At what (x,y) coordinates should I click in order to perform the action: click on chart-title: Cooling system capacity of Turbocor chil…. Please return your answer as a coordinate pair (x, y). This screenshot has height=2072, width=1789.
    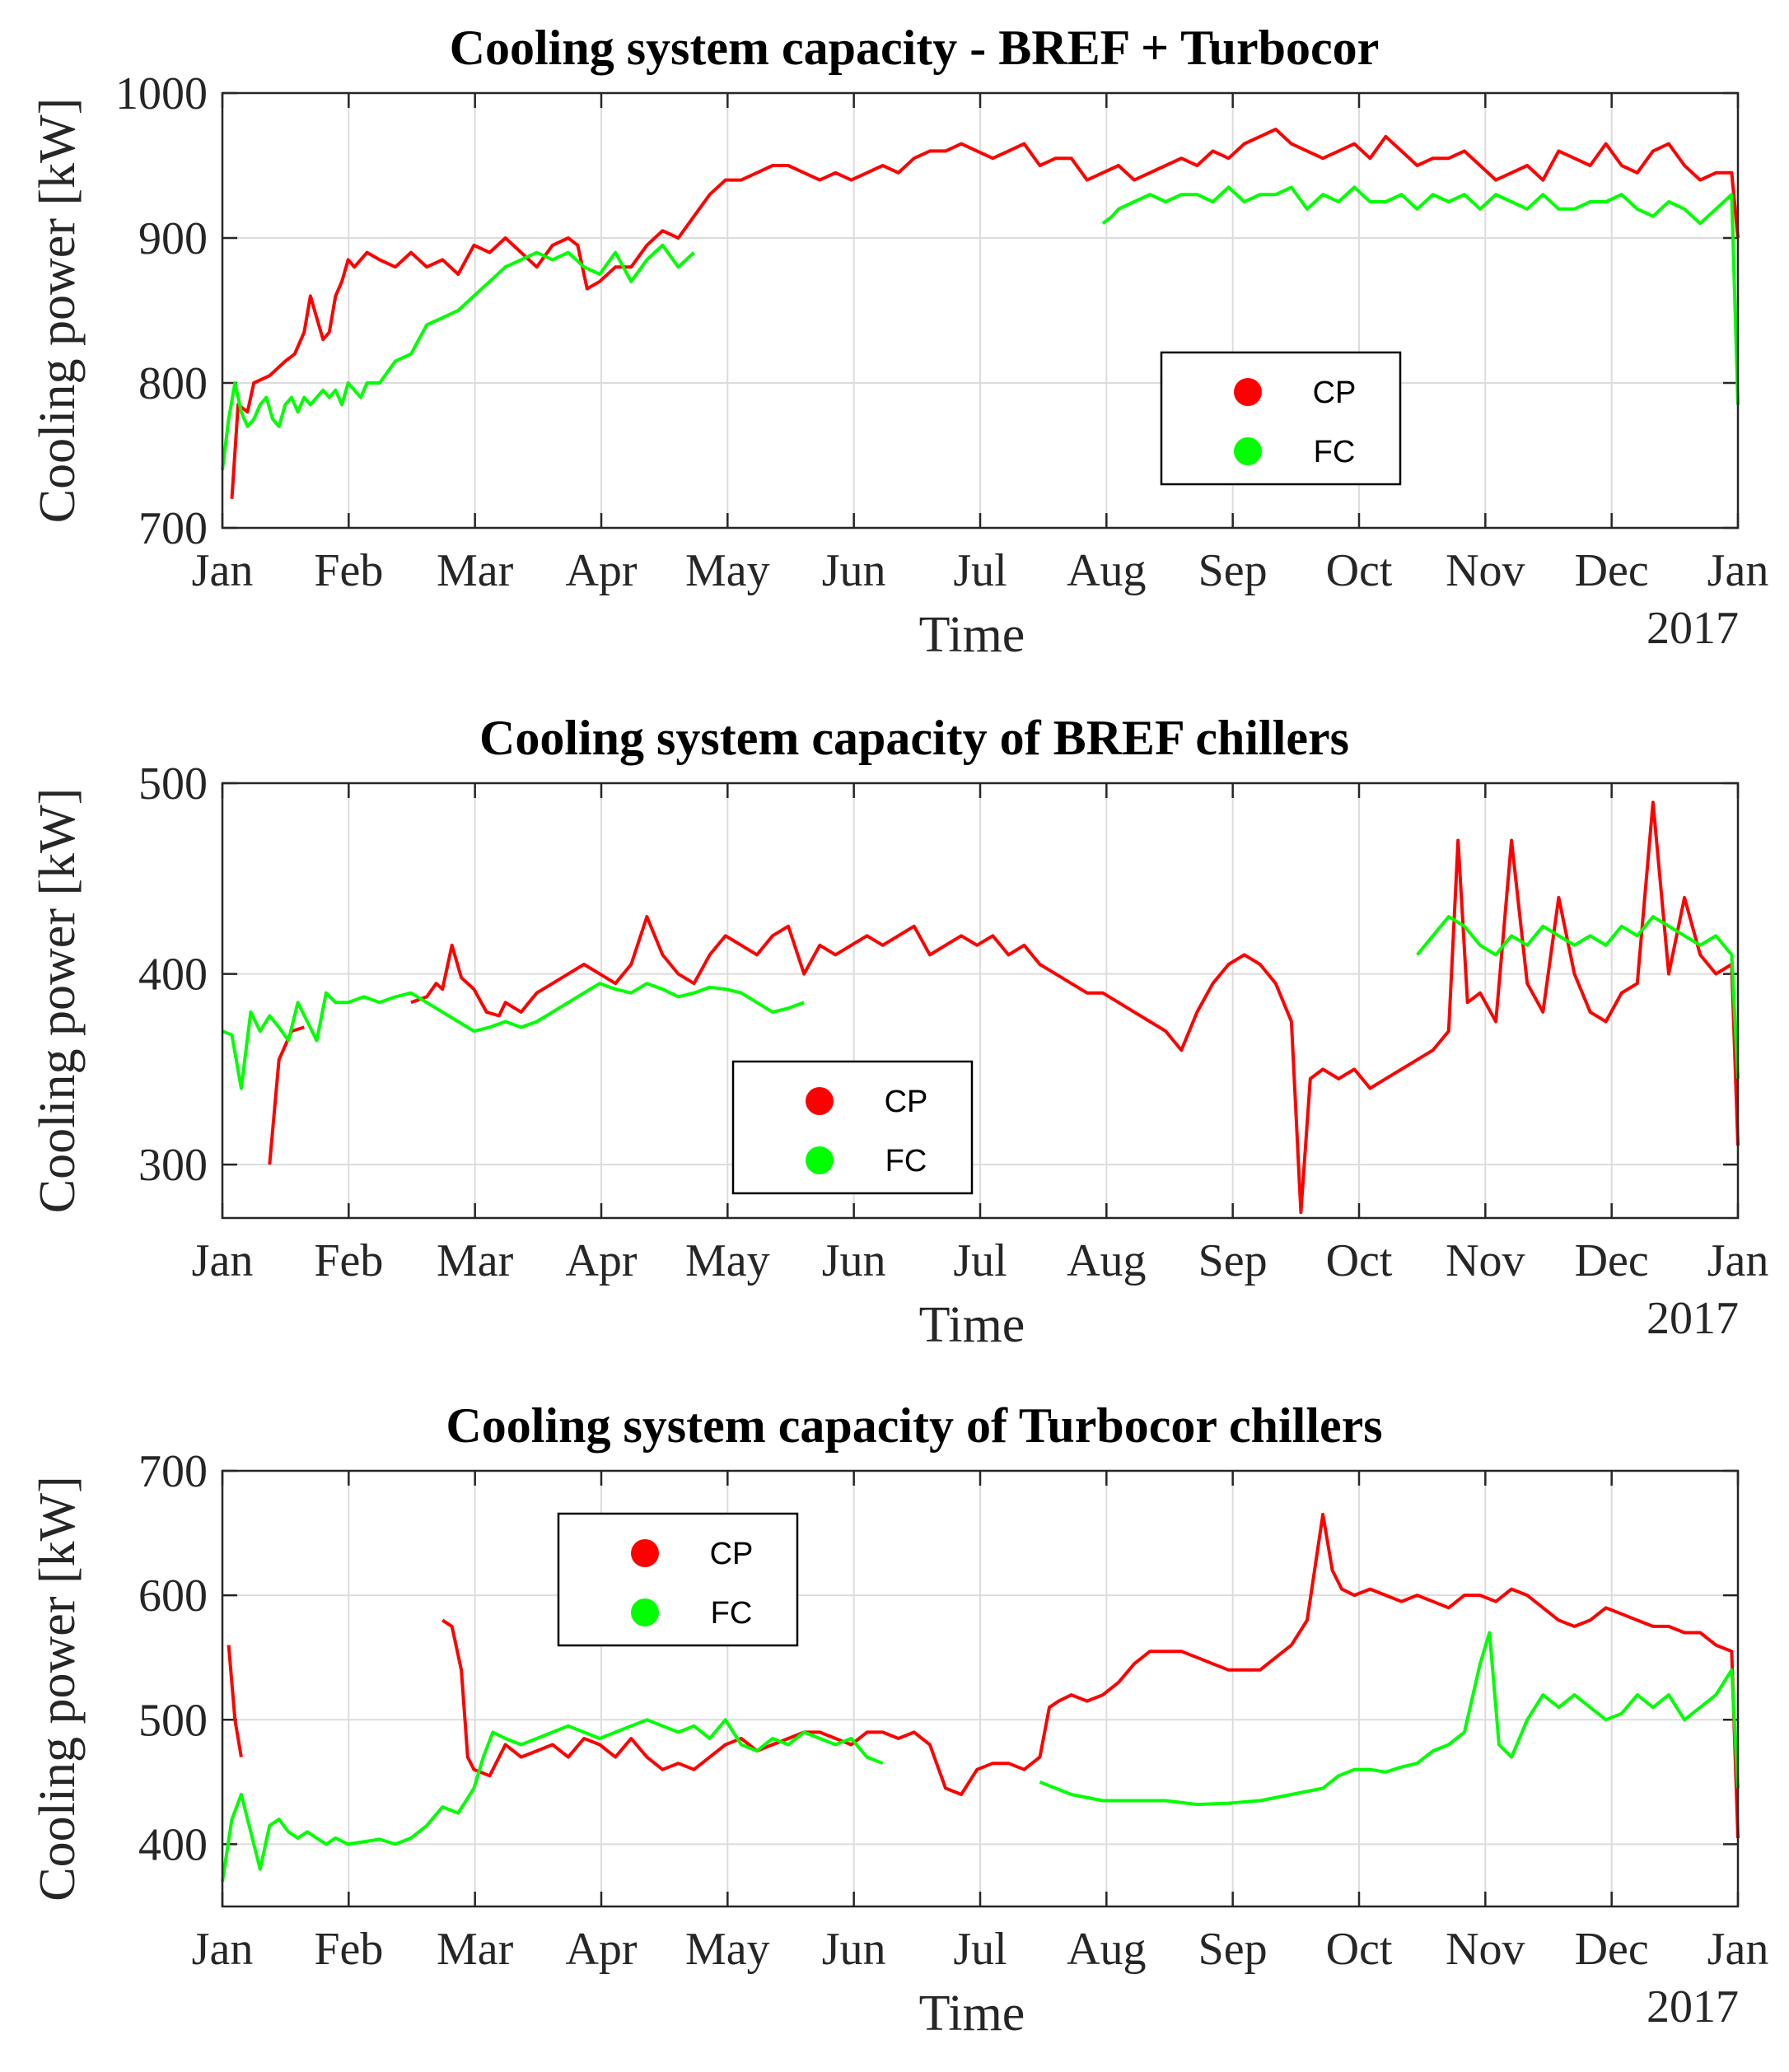
    Looking at the image, I should click on (914, 1425).